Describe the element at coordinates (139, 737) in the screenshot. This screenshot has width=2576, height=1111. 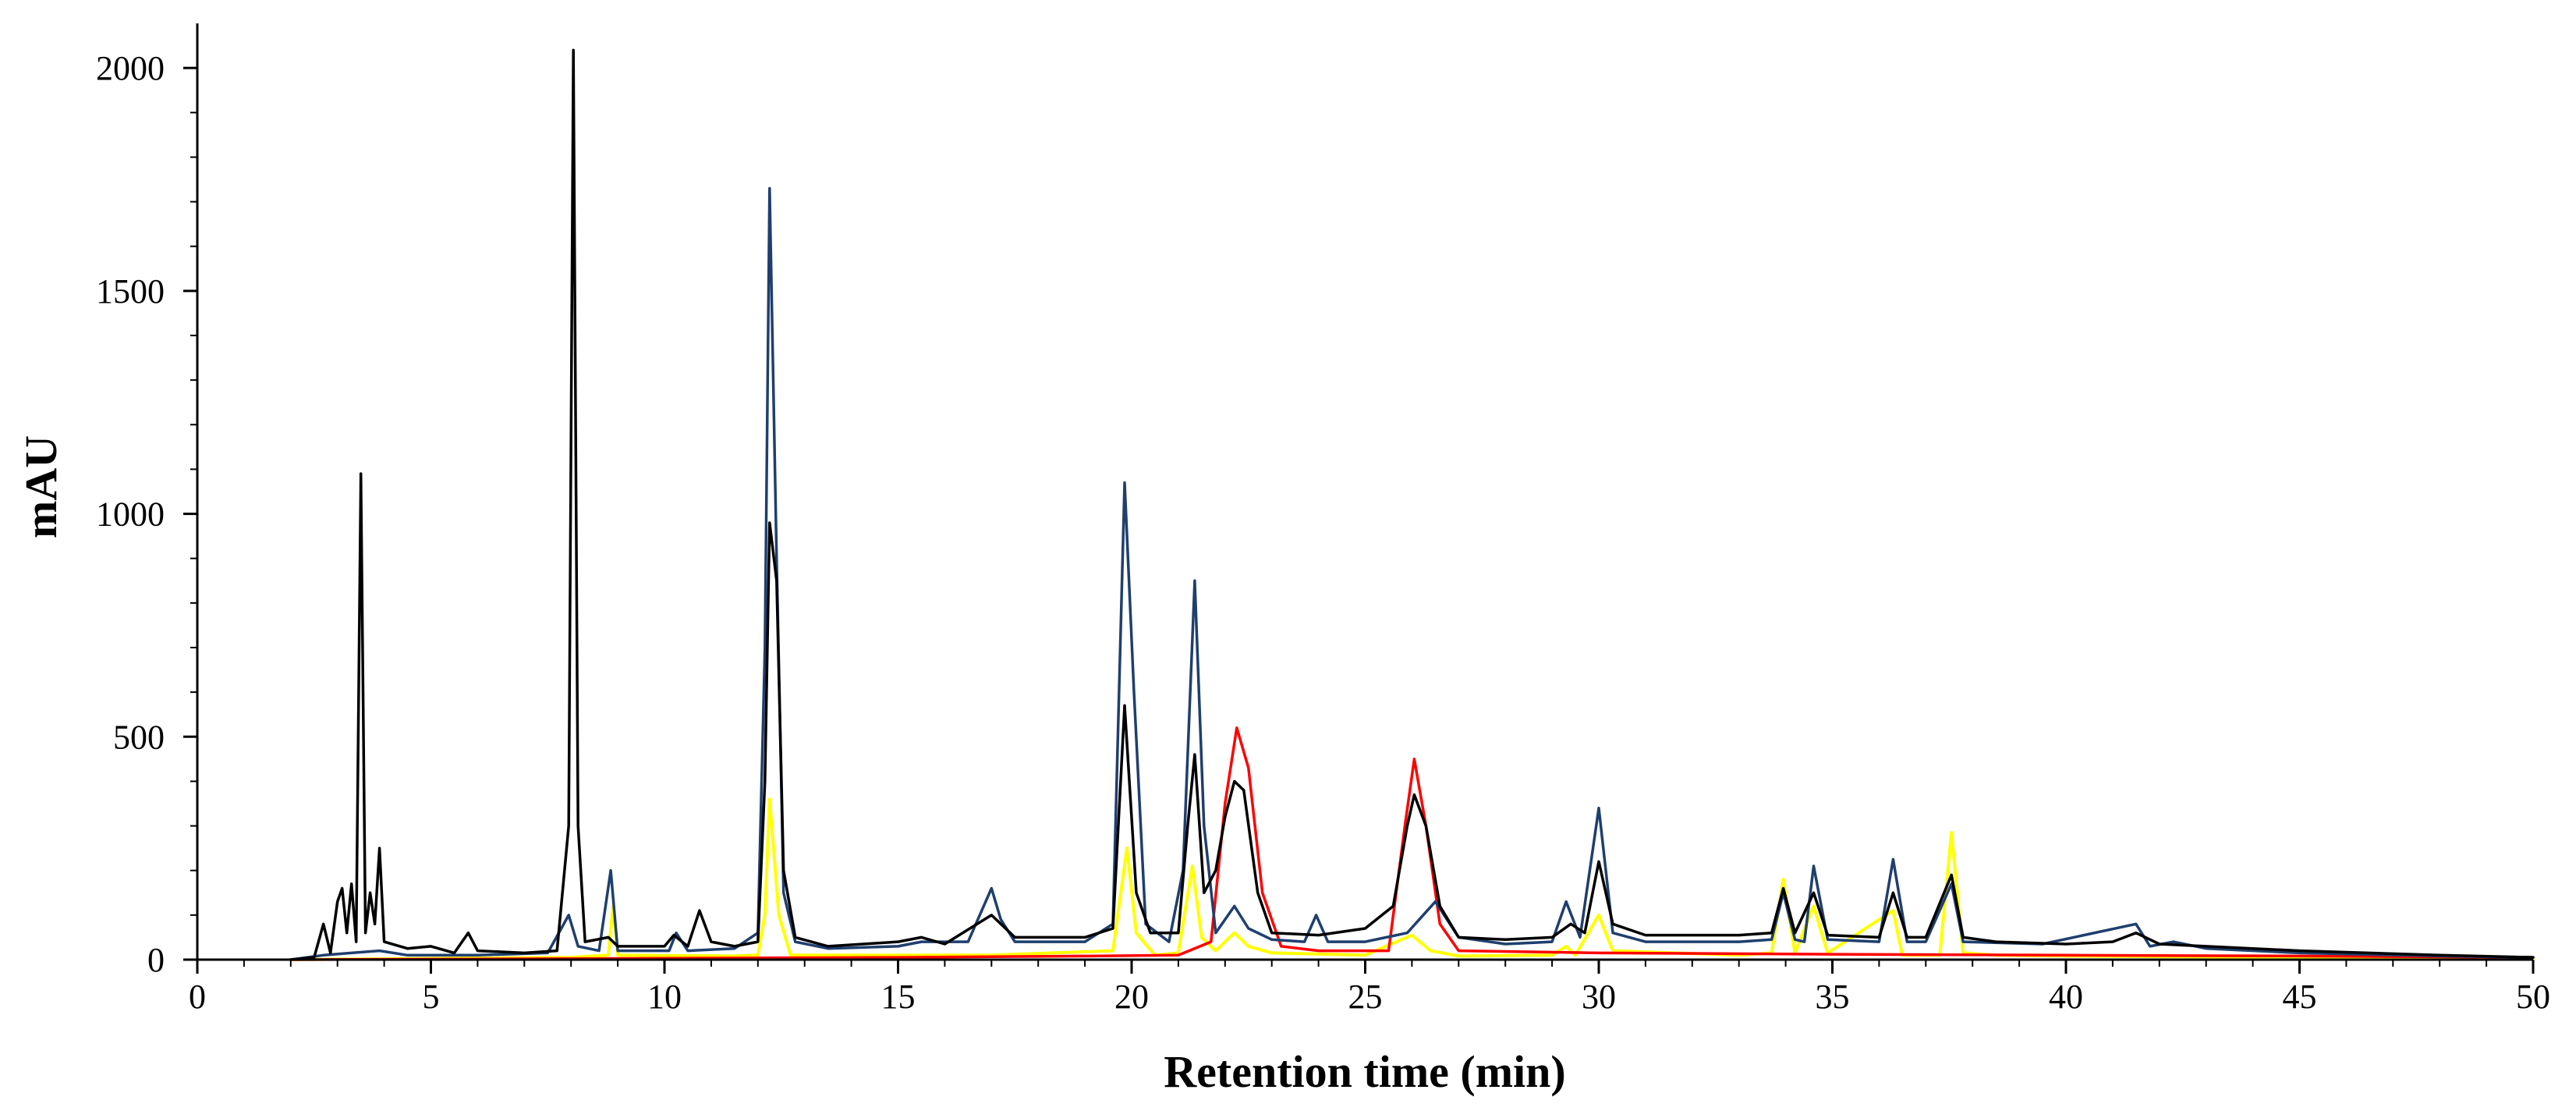
I see `y-tick-label: 500` at that location.